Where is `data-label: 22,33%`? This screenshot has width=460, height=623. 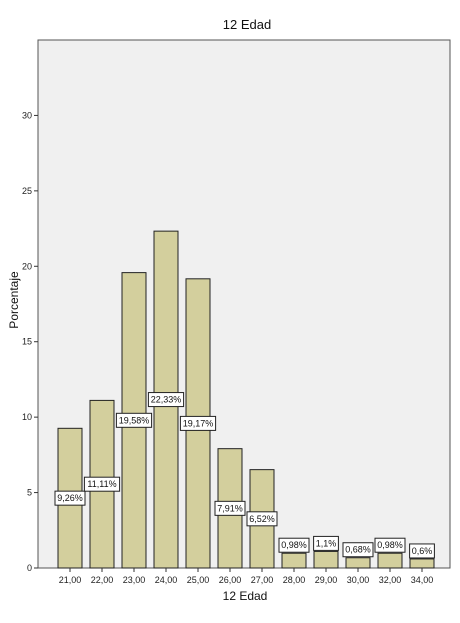 data-label: 22,33% is located at coordinates (166, 400).